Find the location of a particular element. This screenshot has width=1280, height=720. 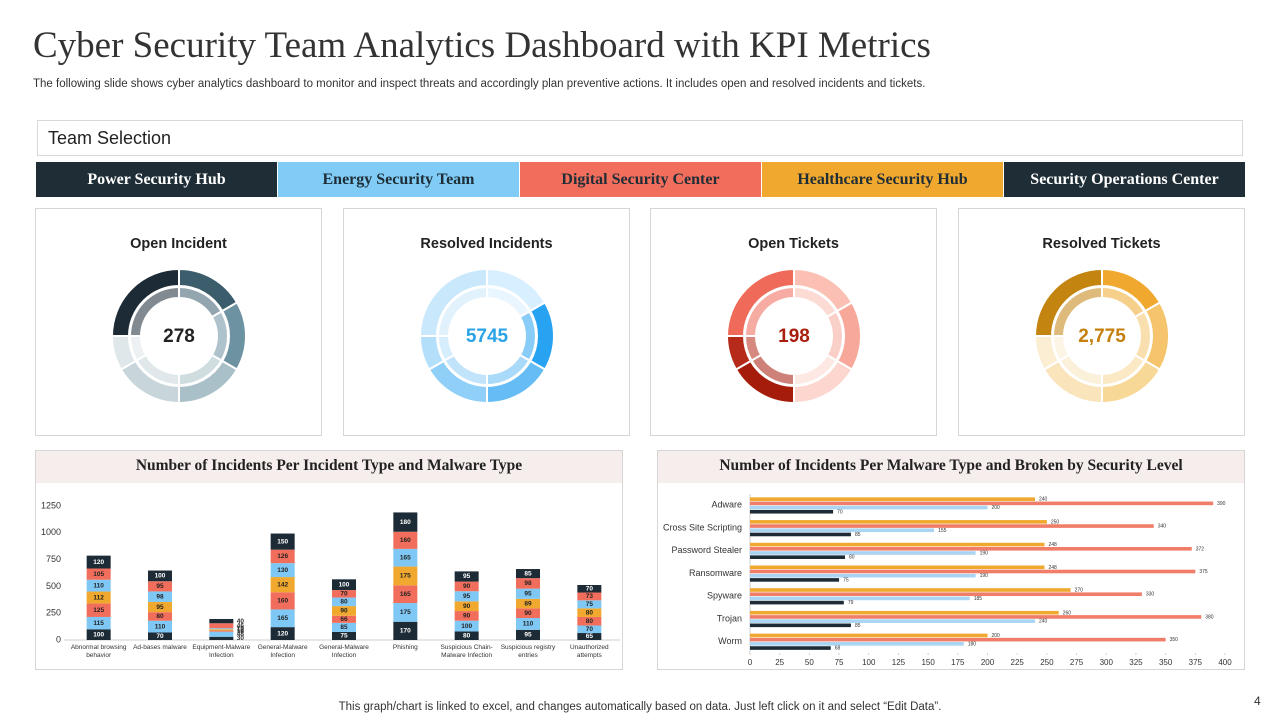

kpi-card: Open Tickets is located at coordinates (793, 322).